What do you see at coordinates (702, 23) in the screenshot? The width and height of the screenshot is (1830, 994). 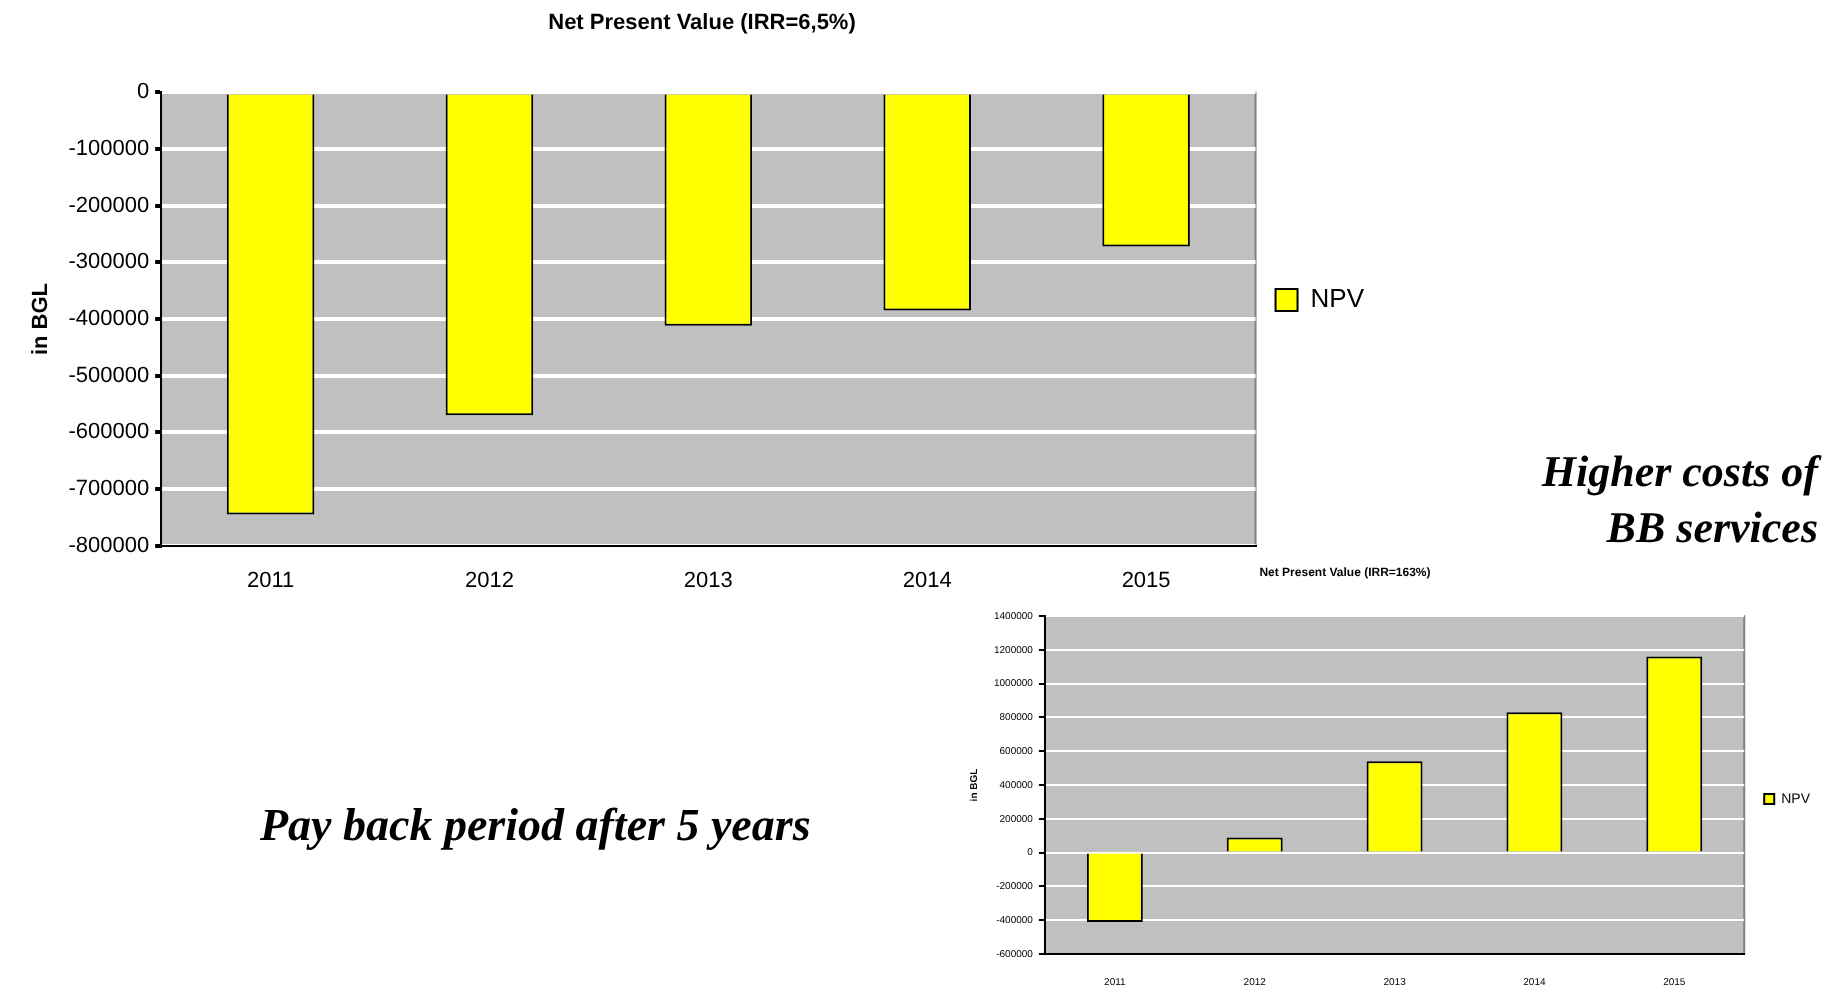 I see `chart-title: Net Present Value (IRR=6,5%)` at bounding box center [702, 23].